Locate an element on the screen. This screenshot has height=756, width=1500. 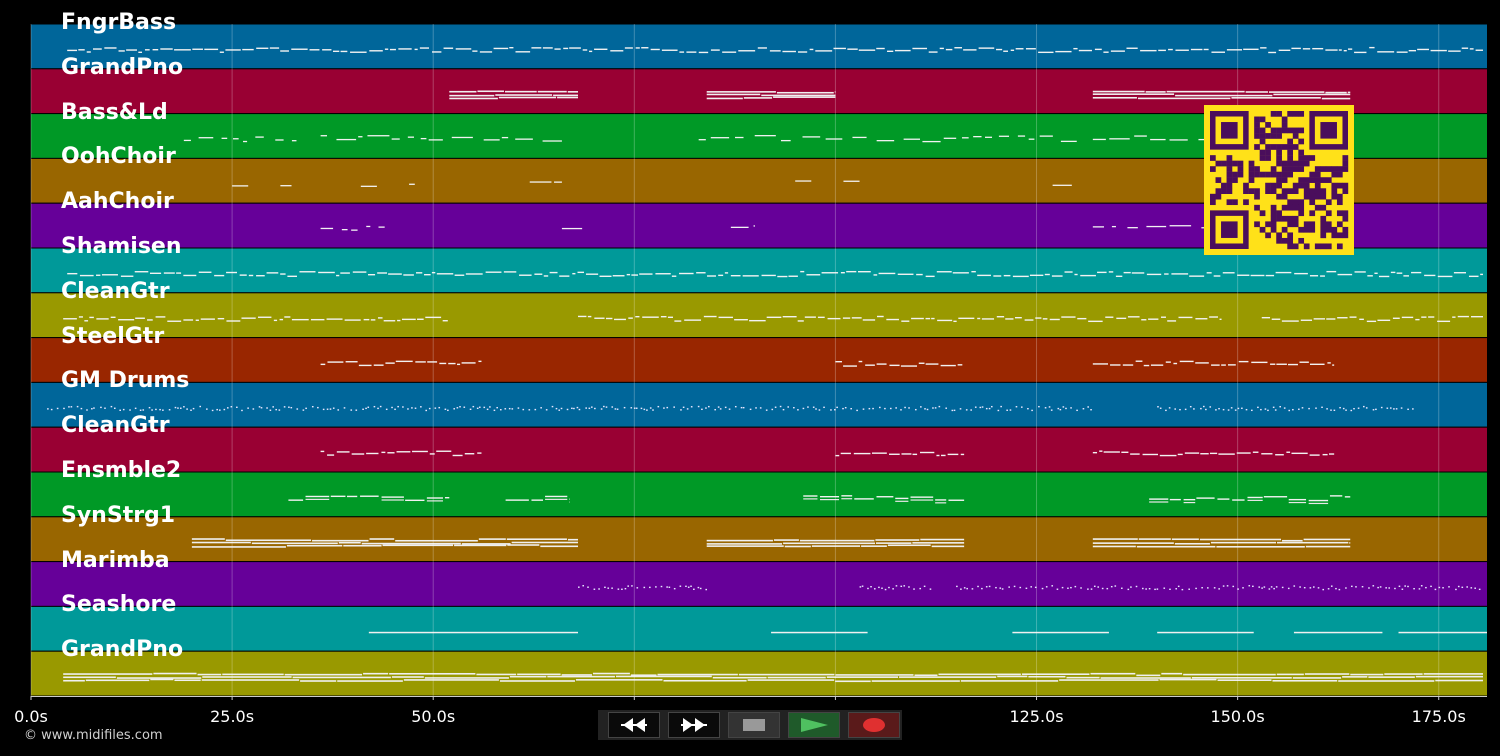
play-button is located at coordinates (814, 725).